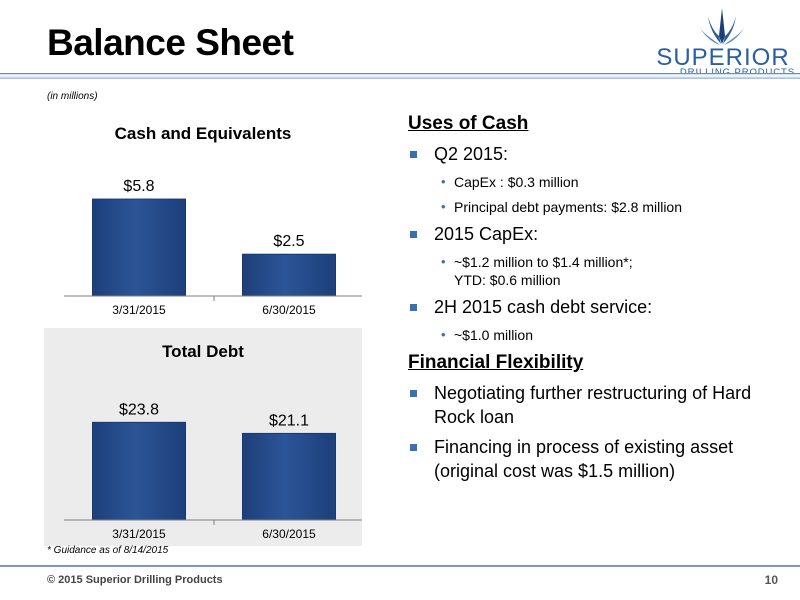 The height and width of the screenshot is (600, 800). I want to click on uses-of-cash-heading: Uses of Cash, so click(468, 123).